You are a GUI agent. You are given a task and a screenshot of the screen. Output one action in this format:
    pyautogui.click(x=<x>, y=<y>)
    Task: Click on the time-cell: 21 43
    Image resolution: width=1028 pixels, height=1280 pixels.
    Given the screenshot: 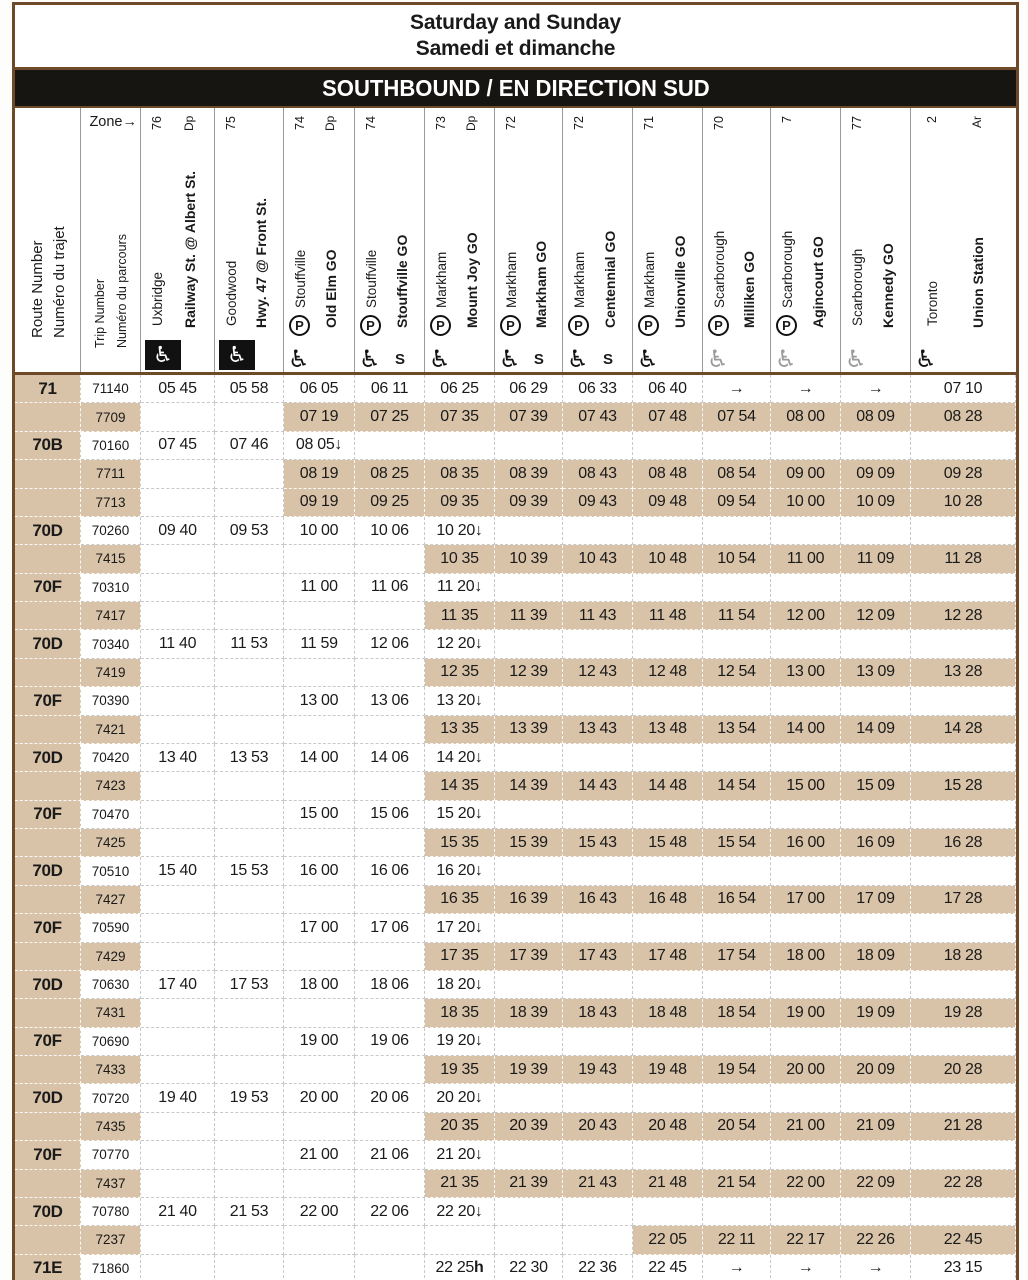 What is the action you would take?
    pyautogui.click(x=598, y=1183)
    